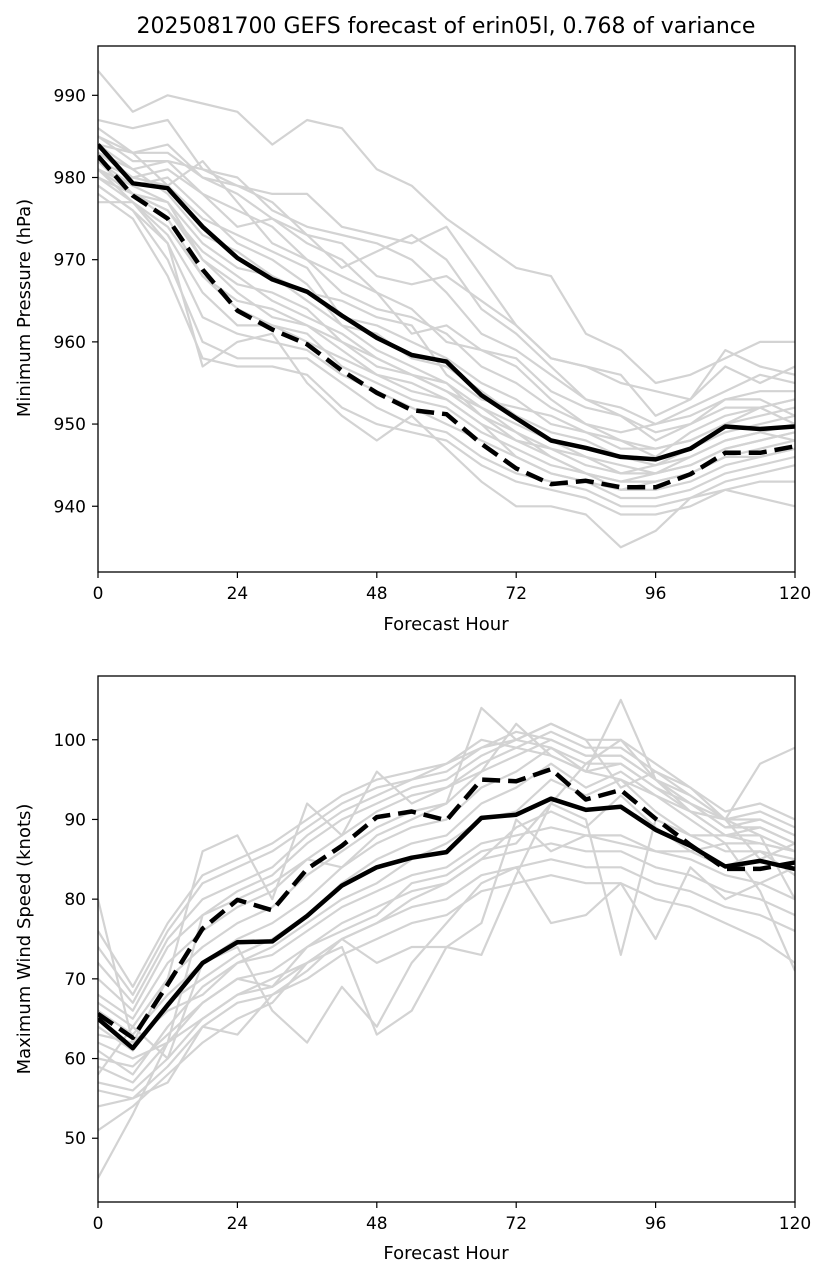 Image resolution: width=830 pixels, height=1279 pixels. What do you see at coordinates (70, 741) in the screenshot?
I see `wind-y-tick-label: 100` at bounding box center [70, 741].